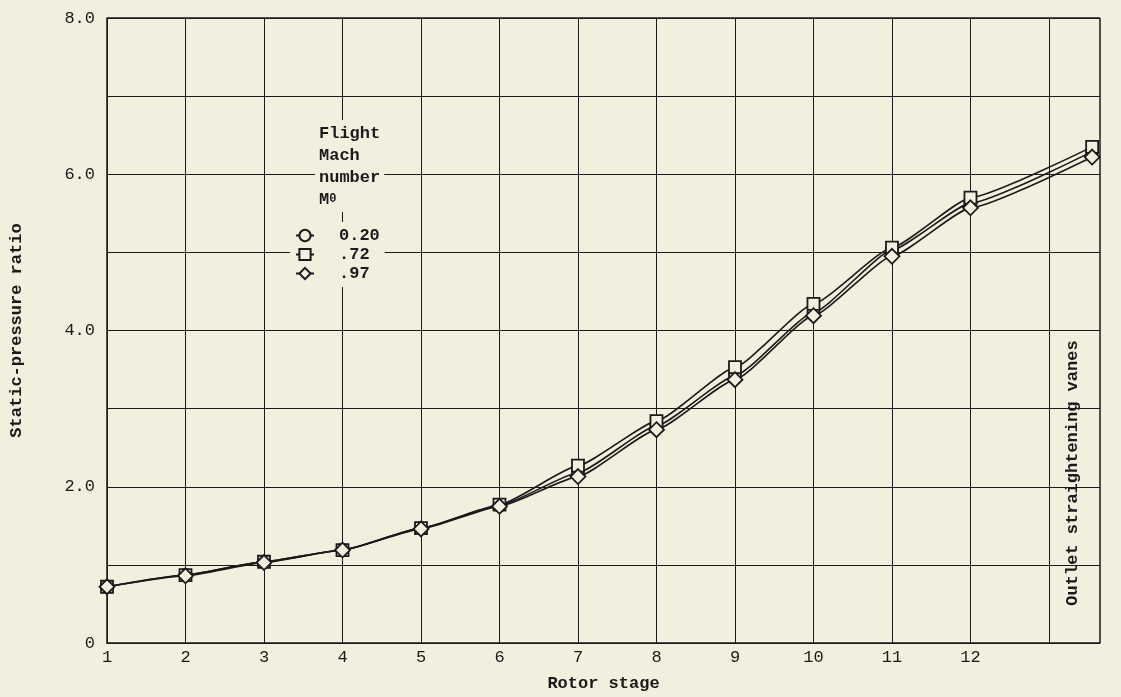 The width and height of the screenshot is (1121, 697). What do you see at coordinates (185, 657) in the screenshot?
I see `x-tick-label: 2` at bounding box center [185, 657].